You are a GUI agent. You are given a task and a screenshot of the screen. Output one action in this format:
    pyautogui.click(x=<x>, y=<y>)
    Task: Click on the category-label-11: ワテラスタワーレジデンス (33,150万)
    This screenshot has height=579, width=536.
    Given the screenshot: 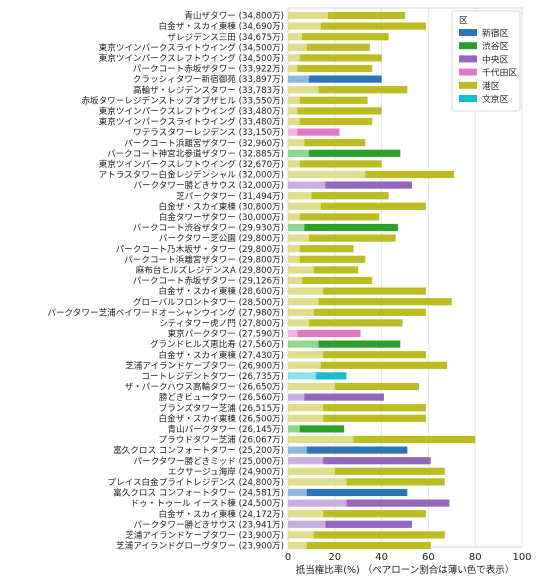 What is the action you would take?
    pyautogui.click(x=208, y=132)
    